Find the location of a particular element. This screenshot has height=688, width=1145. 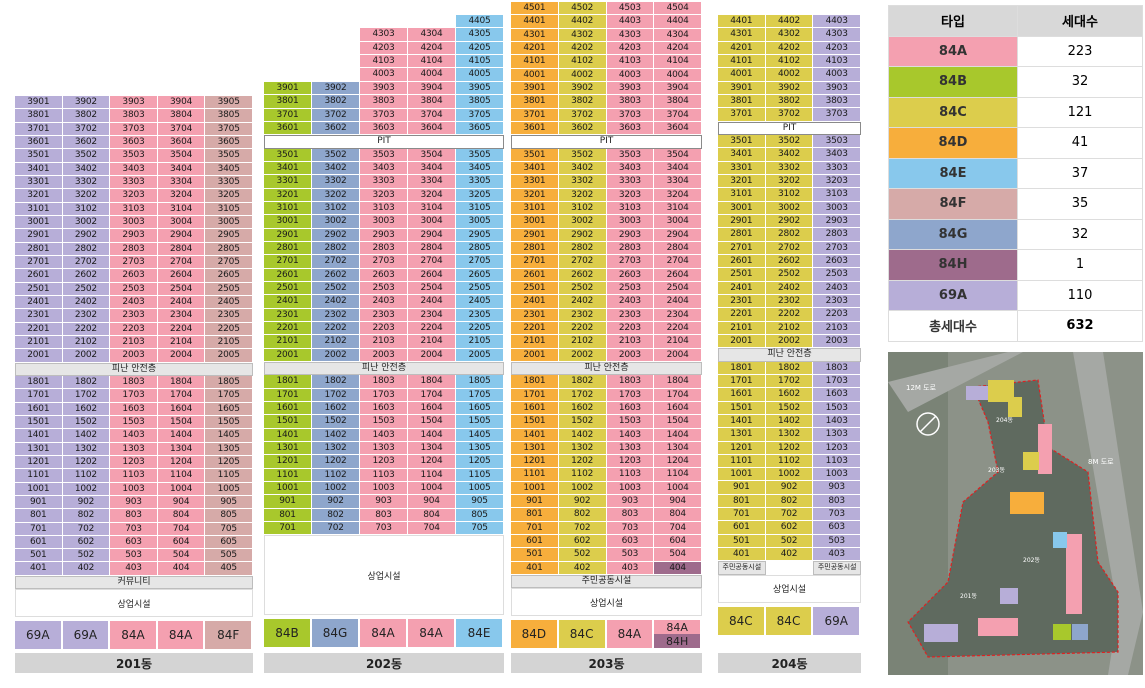

unit-cell: 4104 is located at coordinates (678, 62).